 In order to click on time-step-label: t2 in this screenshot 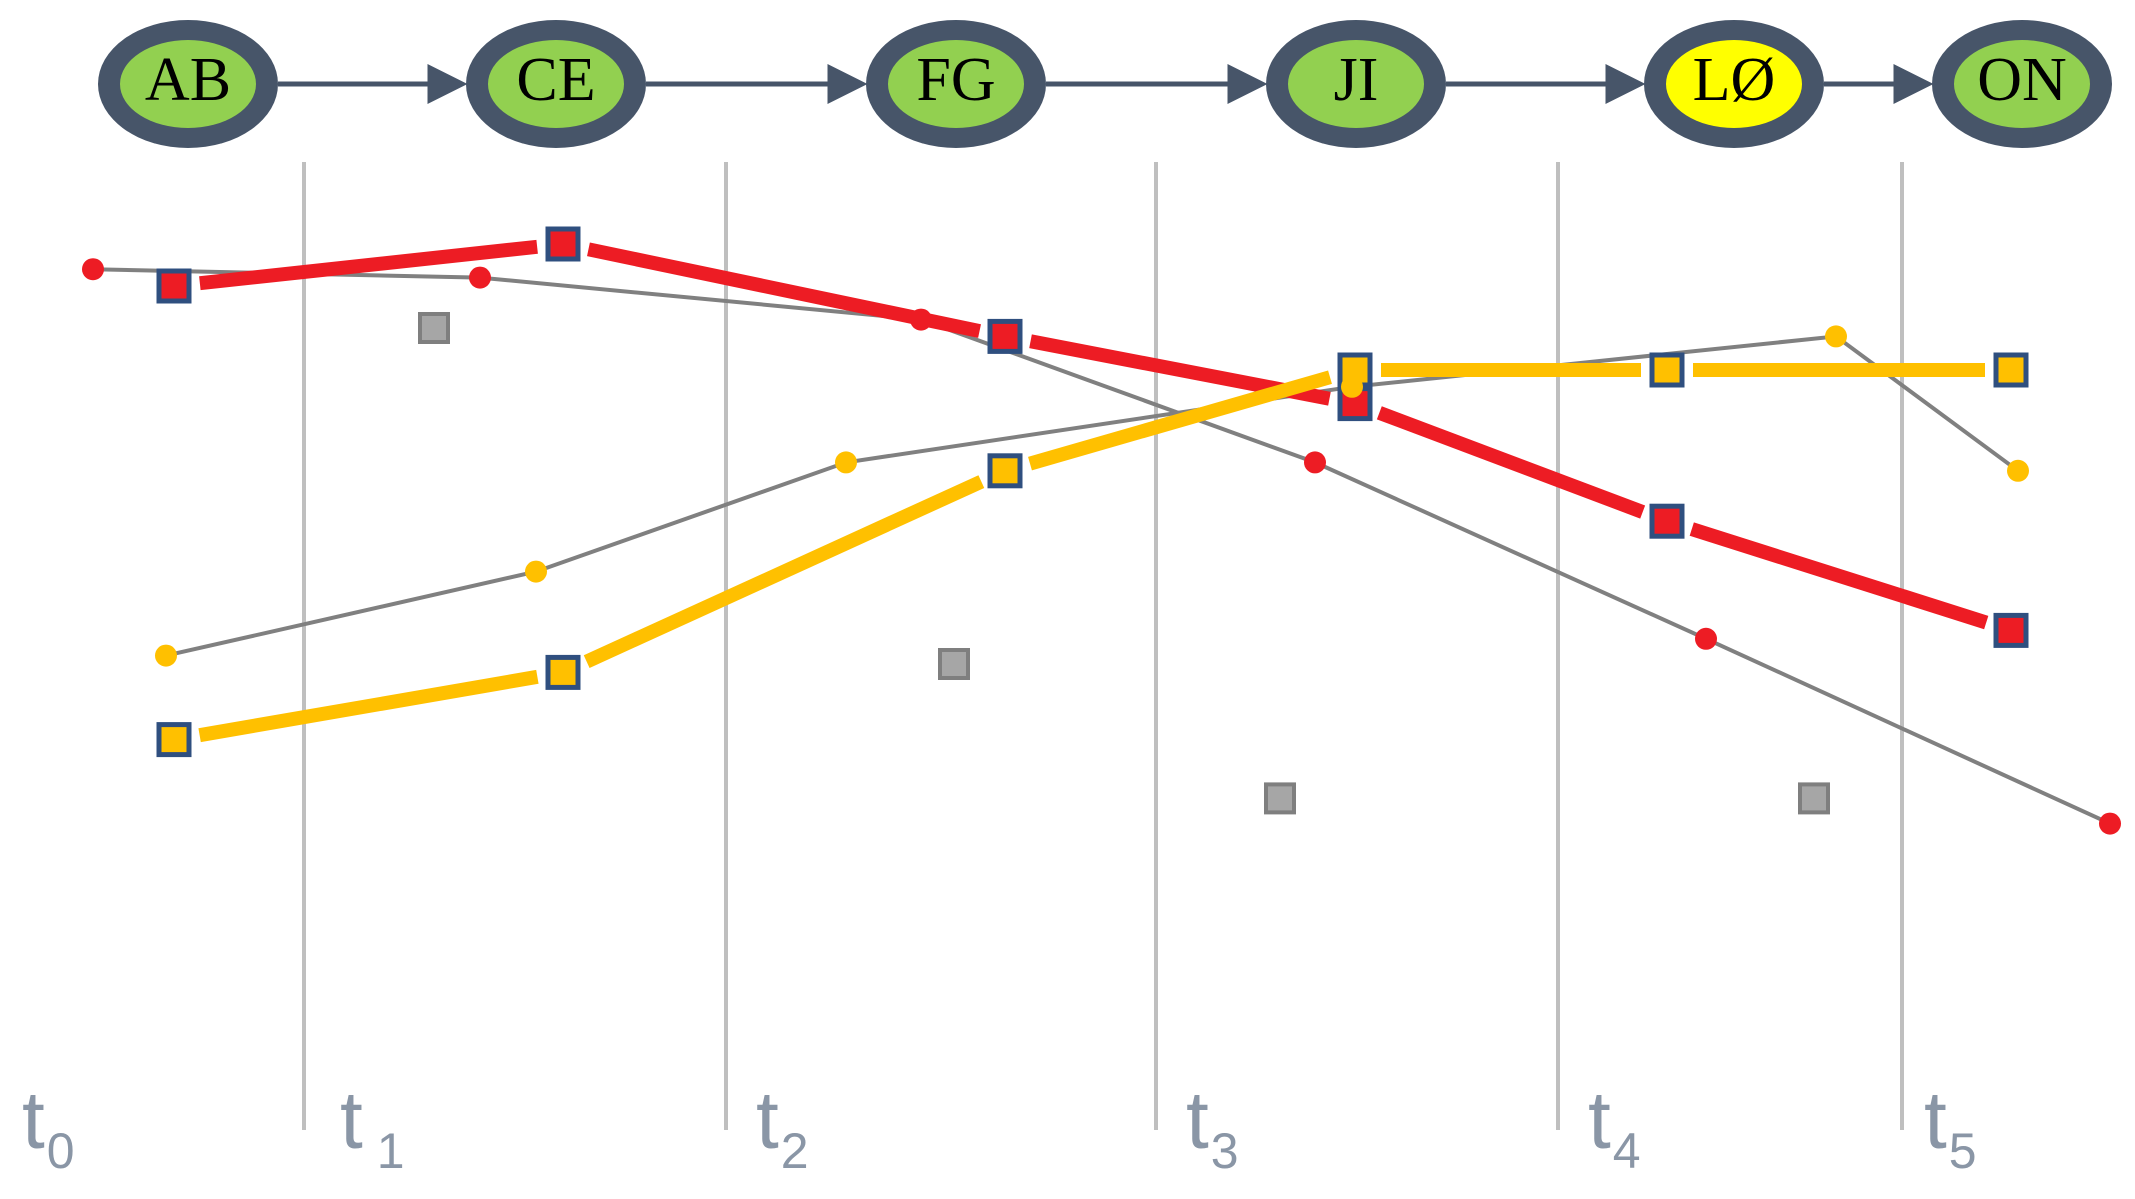, I will do `click(782, 1127)`.